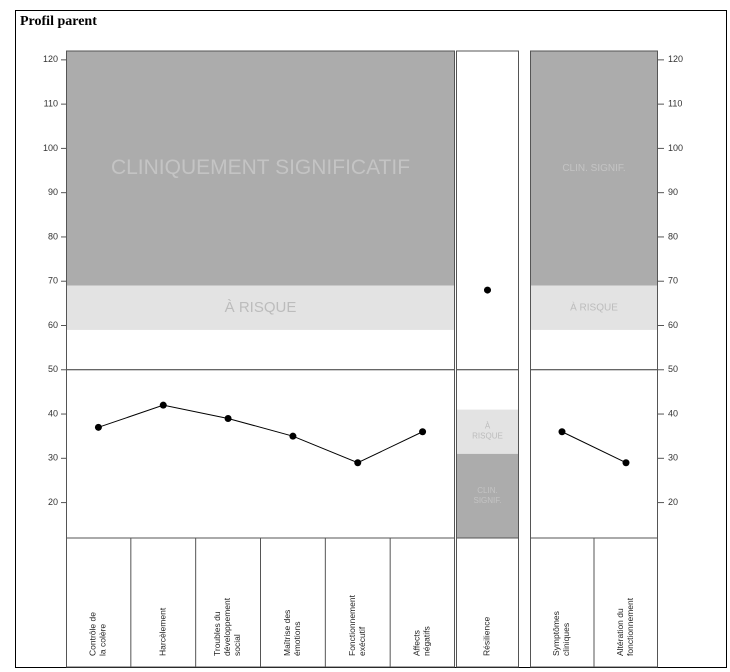 This screenshot has height=672, width=730. Describe the element at coordinates (357, 625) in the screenshot. I see `category-label: Fonctionnementexécutif` at that location.